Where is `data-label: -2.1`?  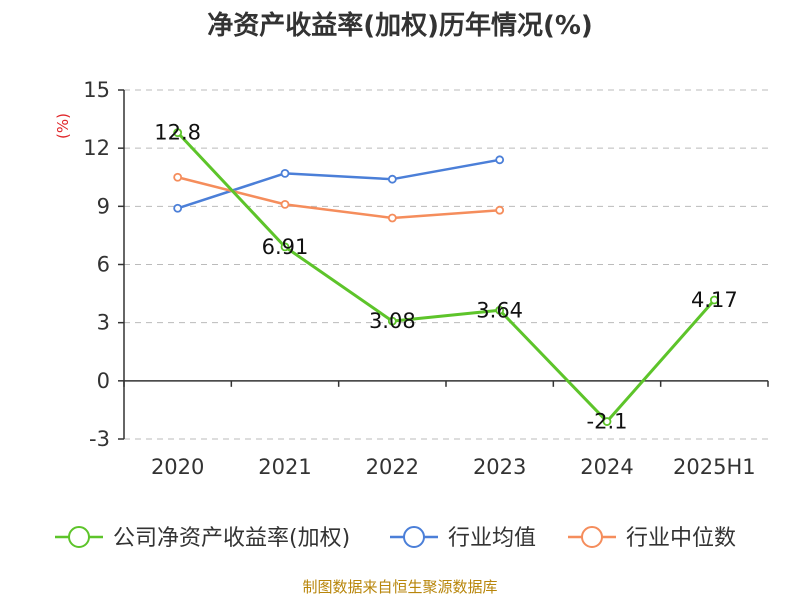 data-label: -2.1 is located at coordinates (607, 422).